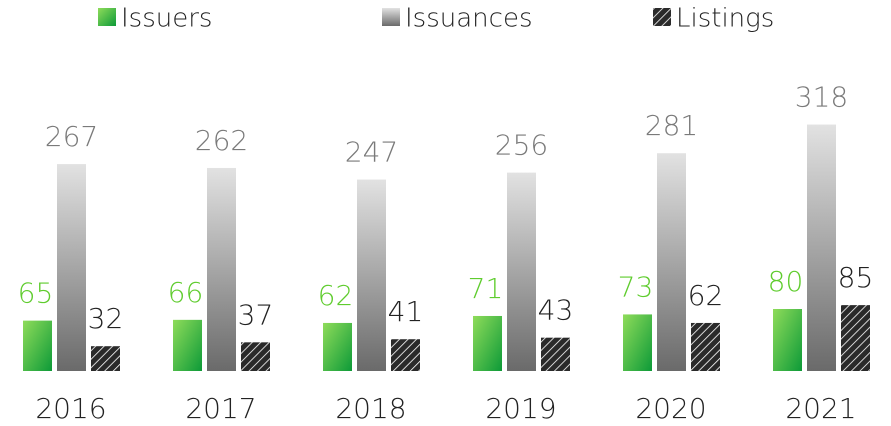 The image size is (891, 426). Describe the element at coordinates (725, 19) in the screenshot. I see `legend-label: Listings` at that location.